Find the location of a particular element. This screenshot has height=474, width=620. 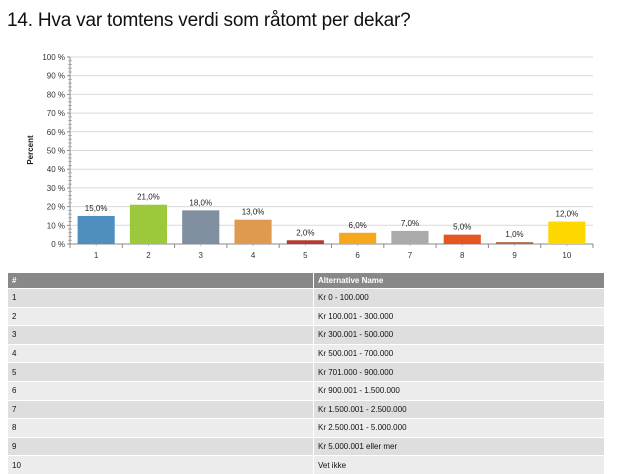

y-tick-label: 50 % is located at coordinates (56, 151).